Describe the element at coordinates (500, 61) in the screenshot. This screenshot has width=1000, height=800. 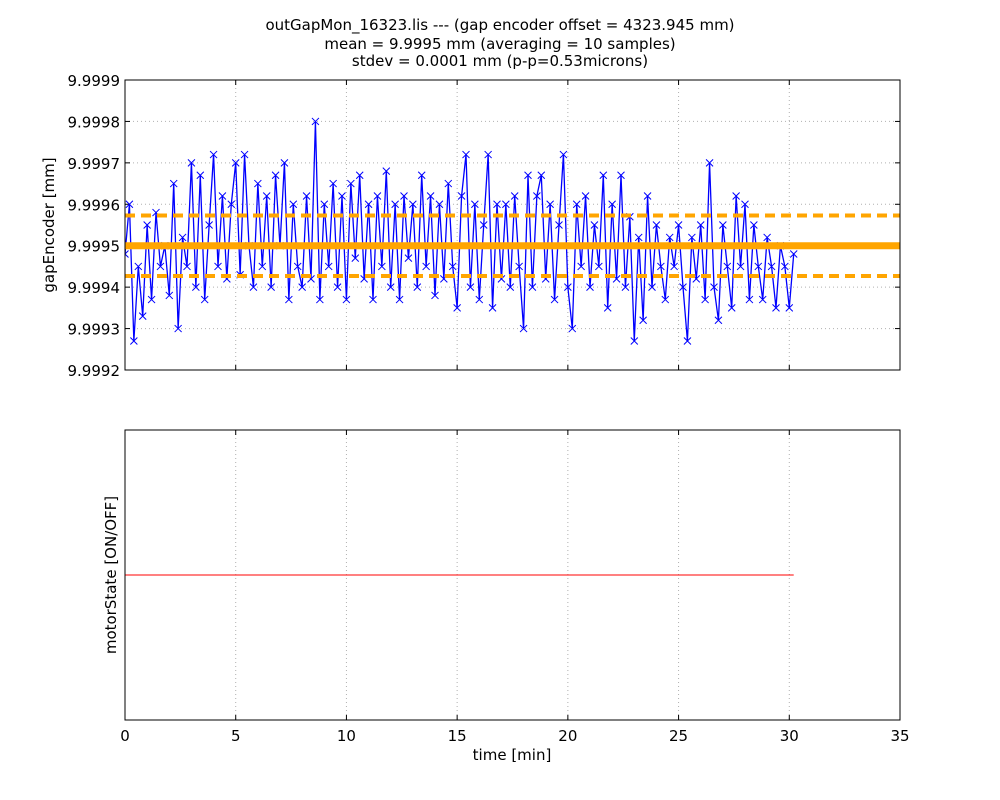
I see `title-line-3: stdev = 0.0001 mm (p-p=0.53microns)` at that location.